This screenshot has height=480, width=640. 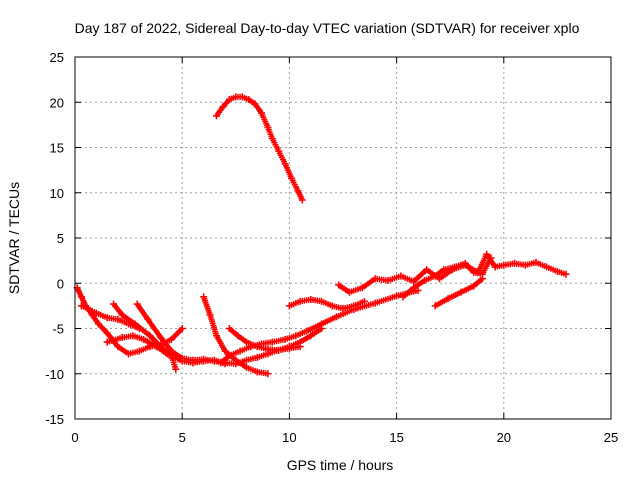 I want to click on y-tick-label: 25, so click(x=57, y=57).